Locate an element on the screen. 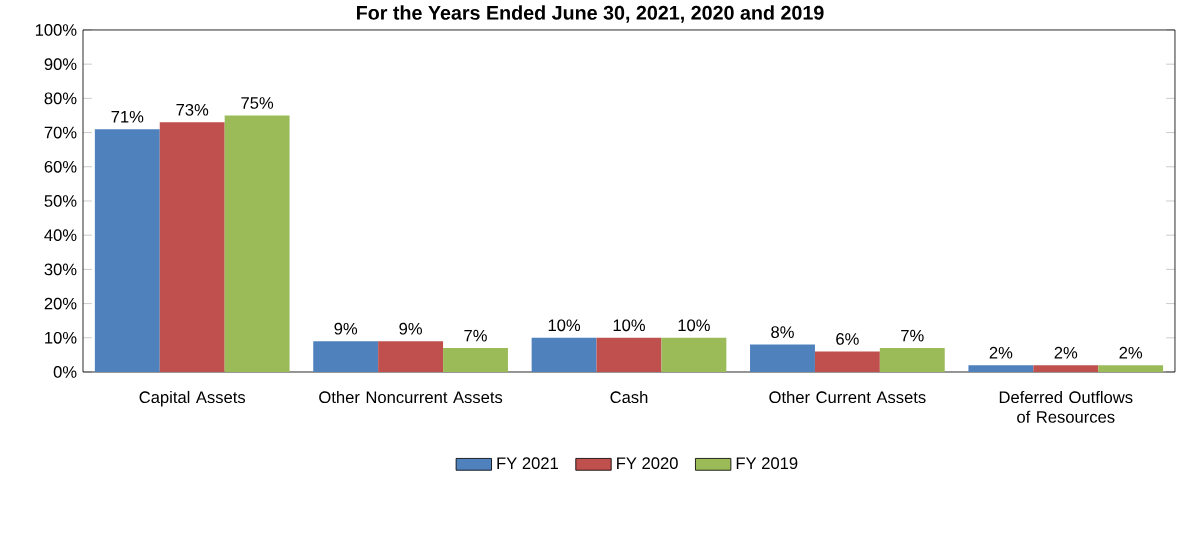 Image resolution: width=1180 pixels, height=533 pixels. y-tick-label: 50% is located at coordinates (60, 201).